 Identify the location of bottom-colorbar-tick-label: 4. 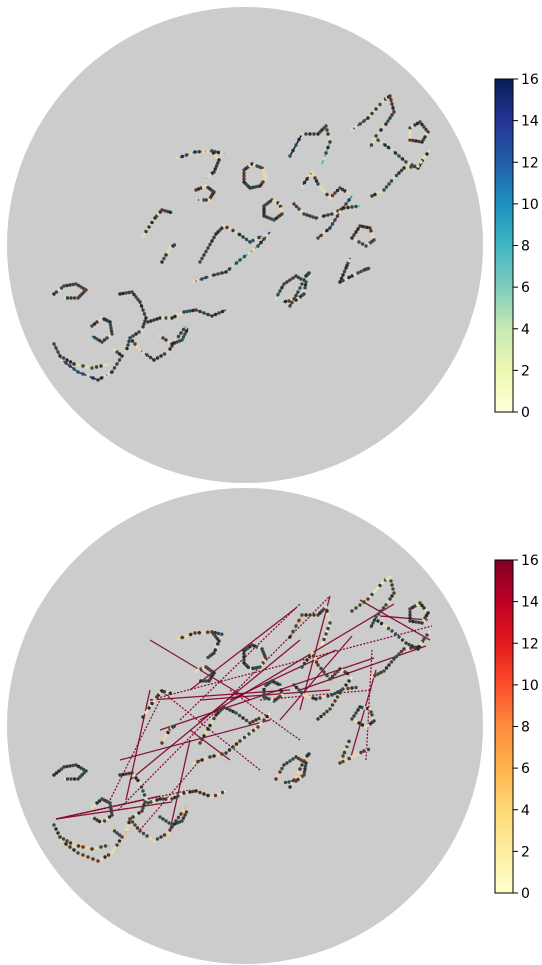
(525, 811).